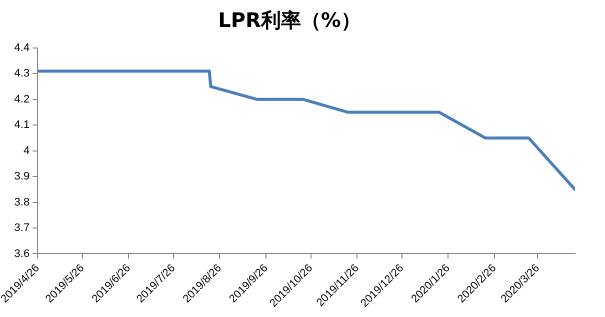 The height and width of the screenshot is (317, 605). What do you see at coordinates (22, 74) in the screenshot?
I see `y-tick-label: 4.3` at bounding box center [22, 74].